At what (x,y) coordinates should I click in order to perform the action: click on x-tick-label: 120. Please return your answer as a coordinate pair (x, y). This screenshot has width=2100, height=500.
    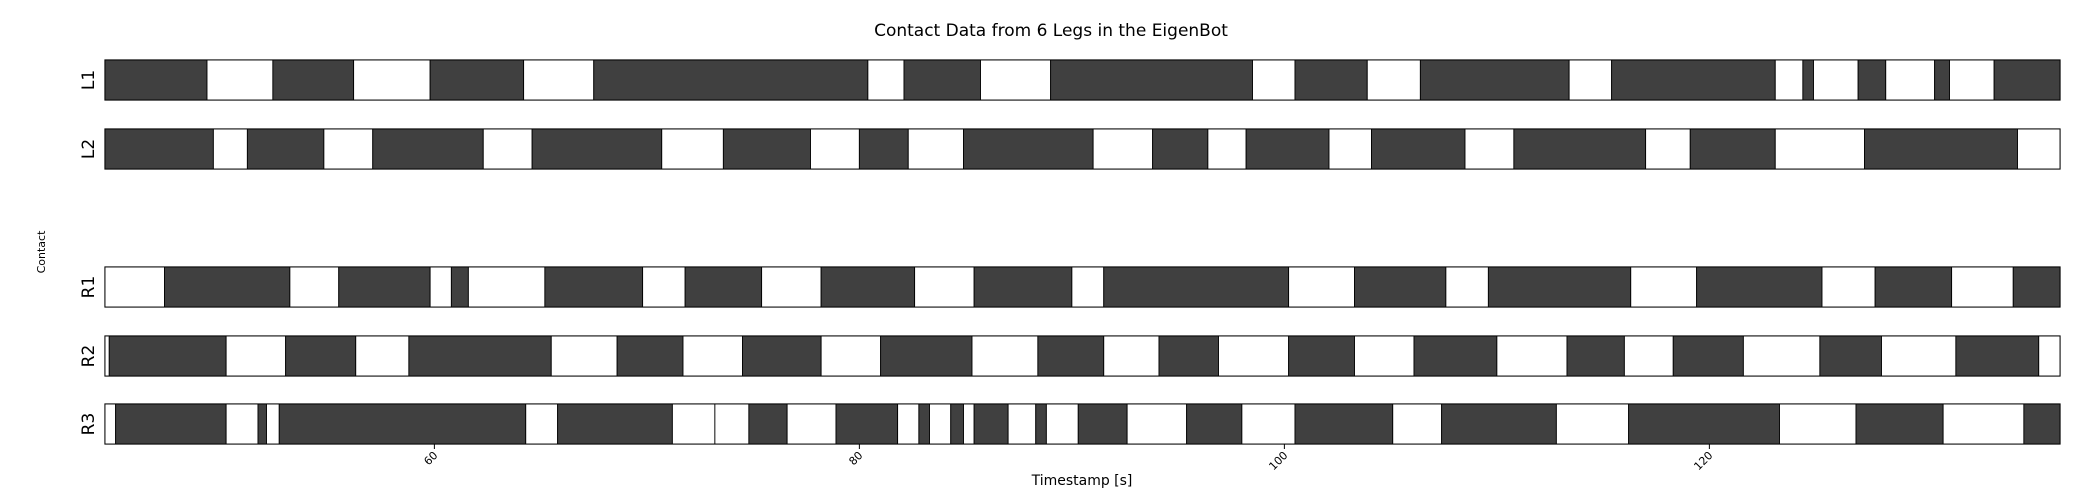
    Looking at the image, I should click on (1703, 461).